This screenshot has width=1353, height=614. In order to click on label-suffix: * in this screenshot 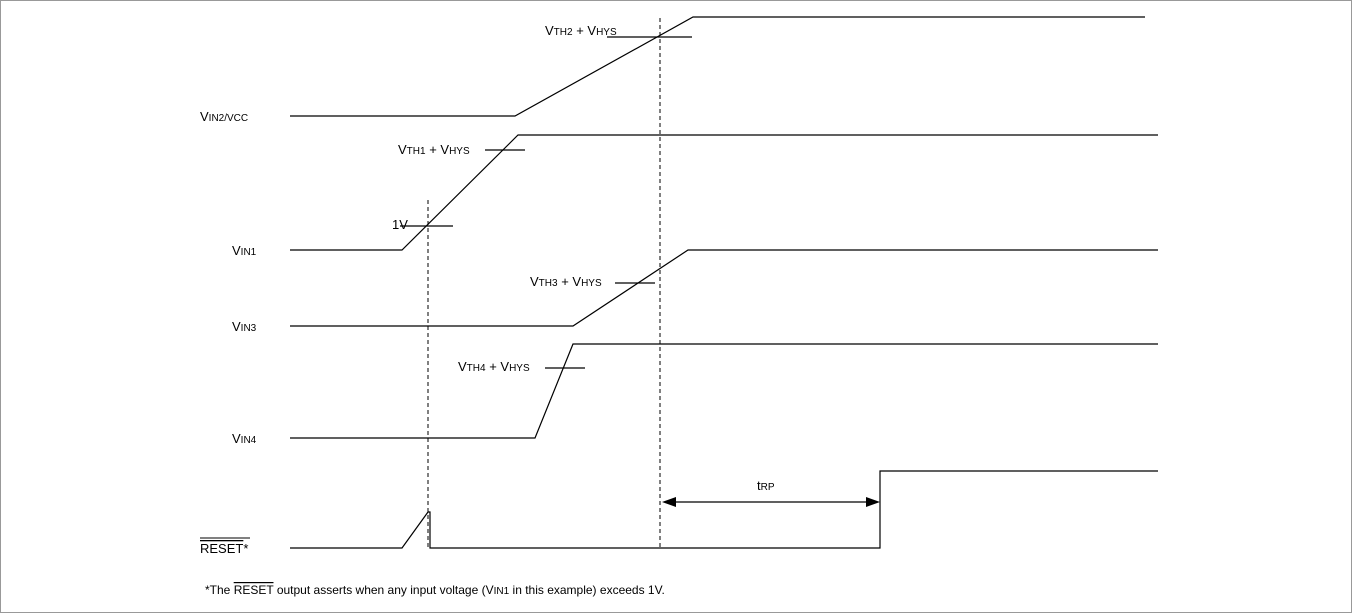, I will do `click(245, 548)`.